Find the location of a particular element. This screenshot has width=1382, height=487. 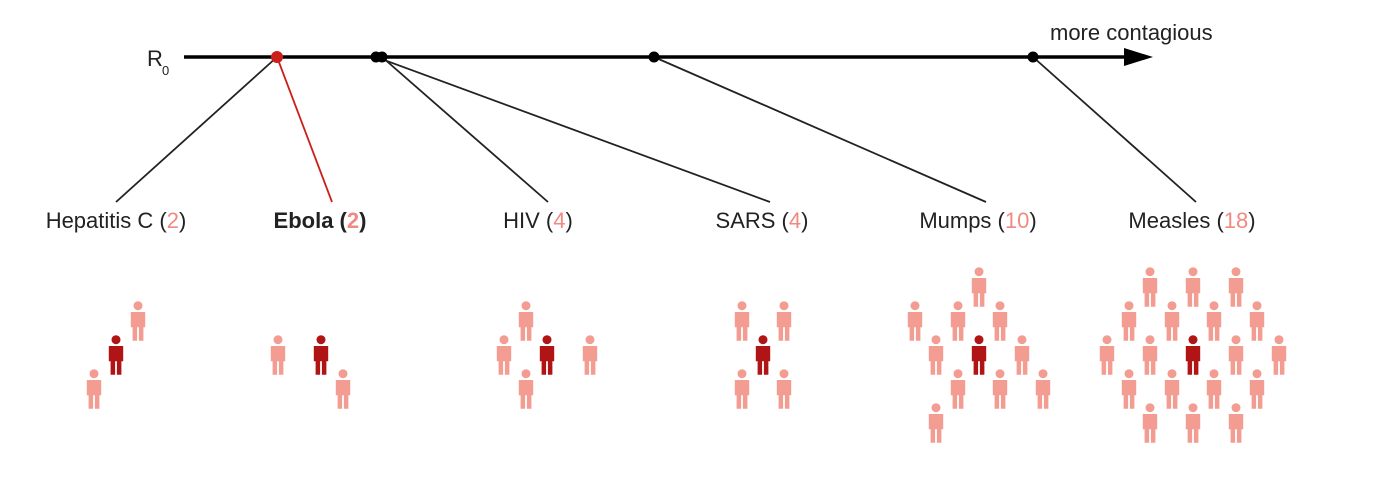

disease-label-measles: Measles (18) is located at coordinates (1191, 220).